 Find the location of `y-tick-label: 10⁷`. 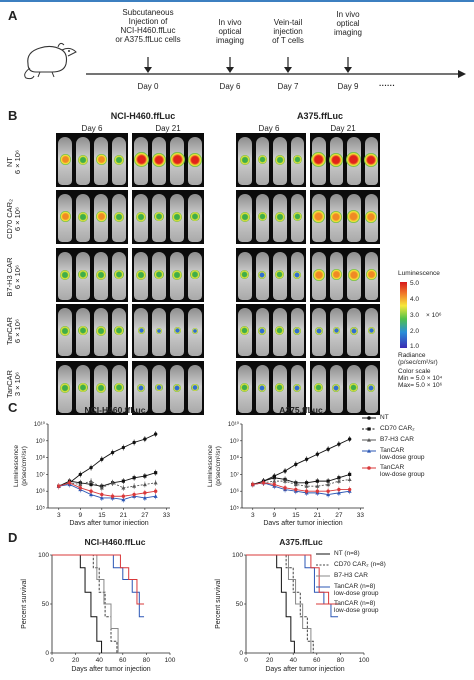

y-tick-label: 10⁷ is located at coordinates (40, 474).